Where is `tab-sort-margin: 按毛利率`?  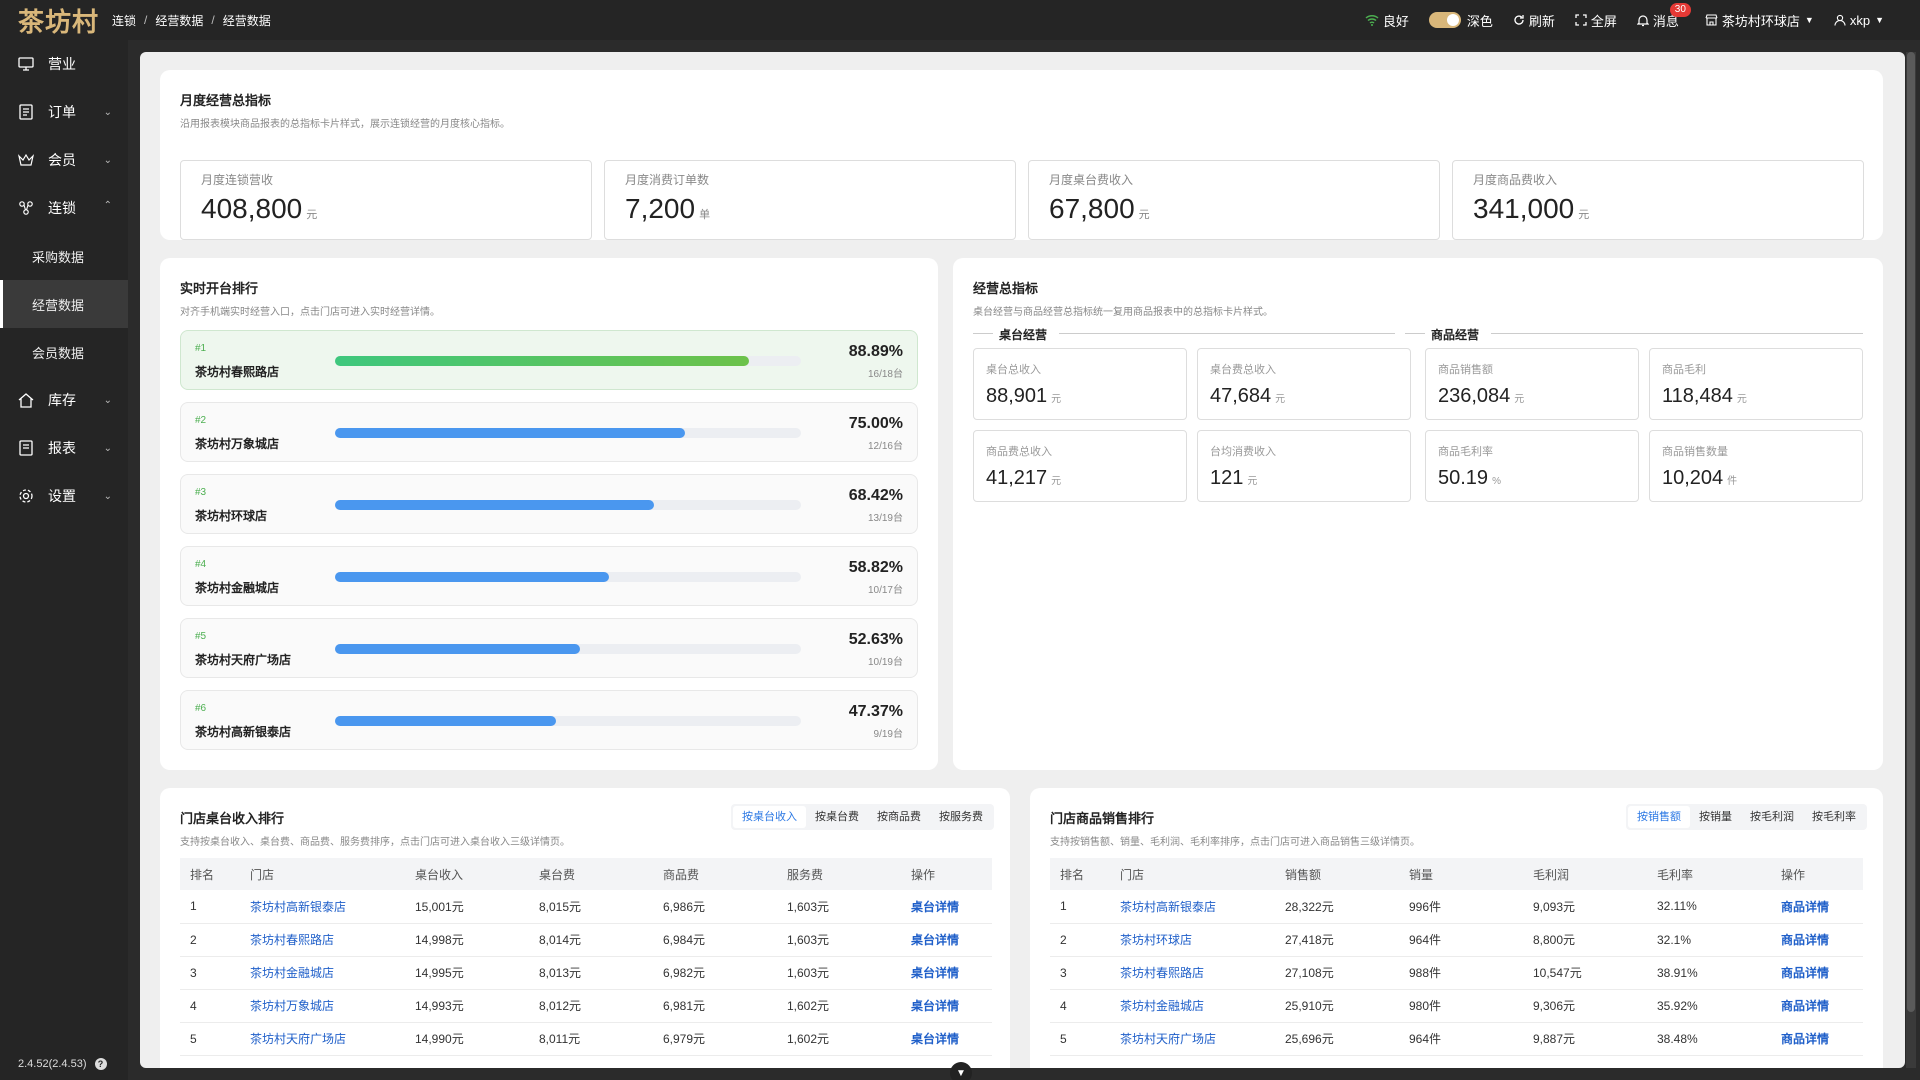 tab-sort-margin: 按毛利率 is located at coordinates (1834, 817).